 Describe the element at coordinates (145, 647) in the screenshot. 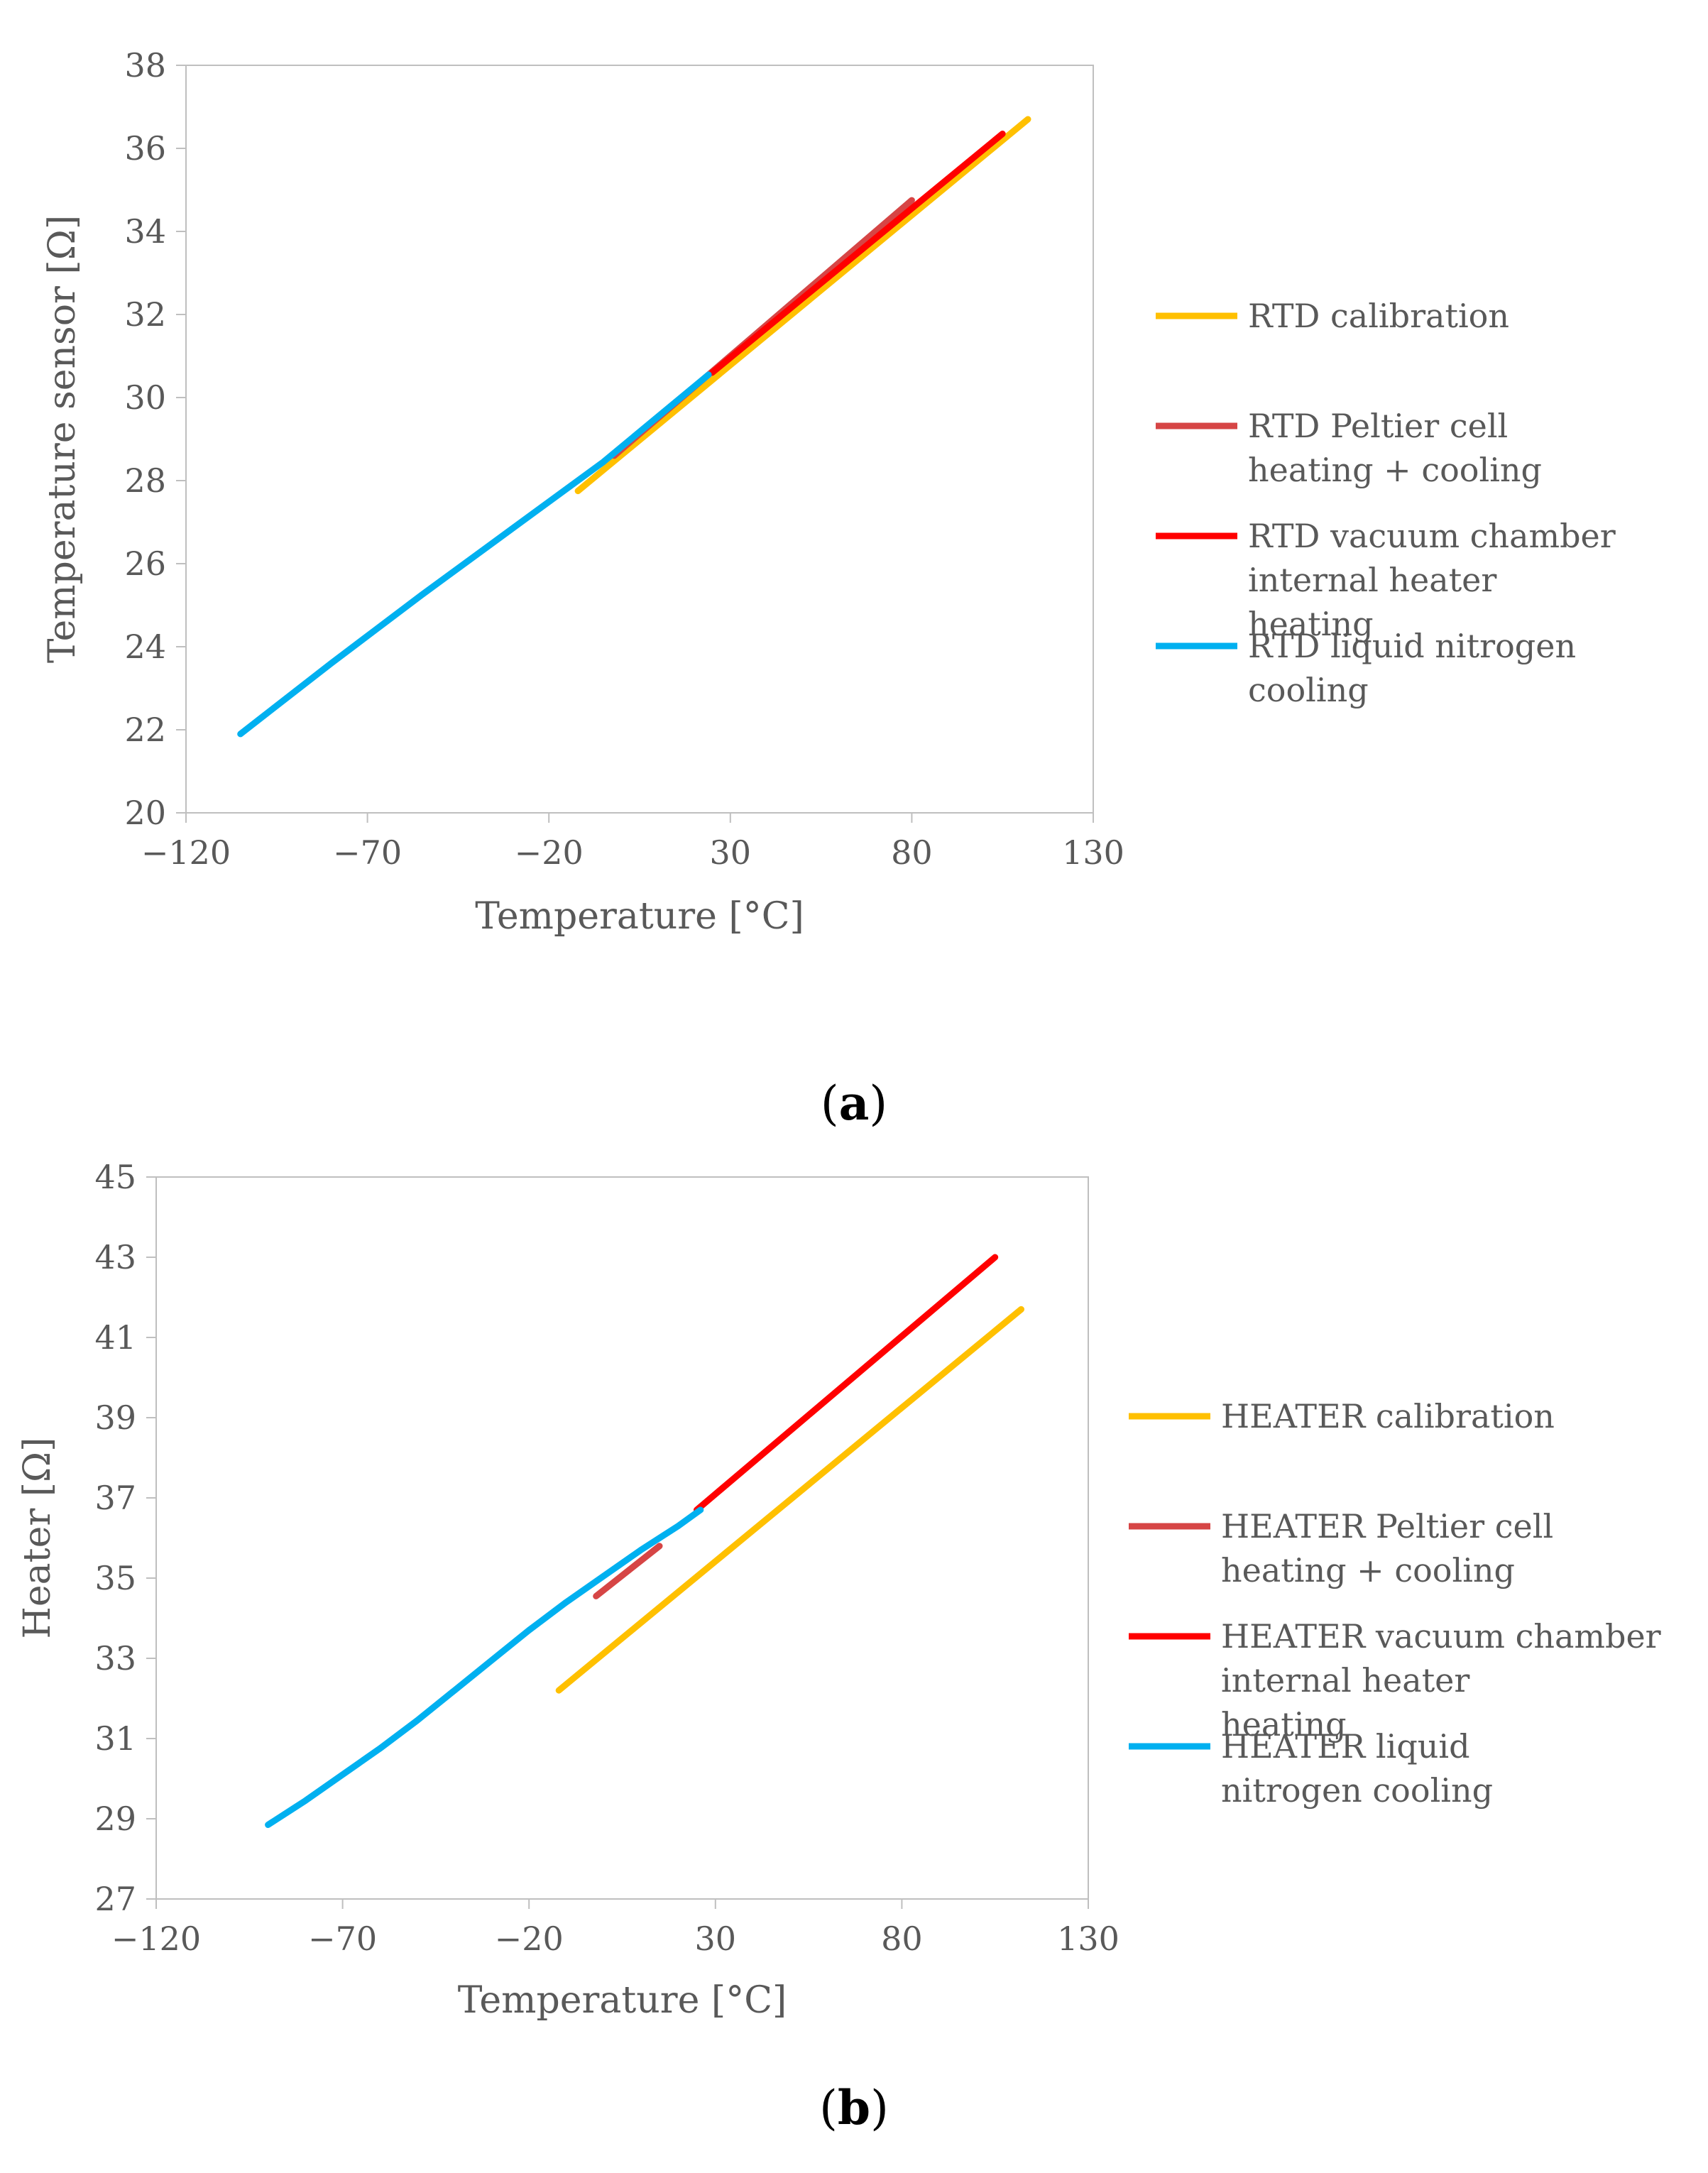

I see `y-tick-label: 24` at that location.